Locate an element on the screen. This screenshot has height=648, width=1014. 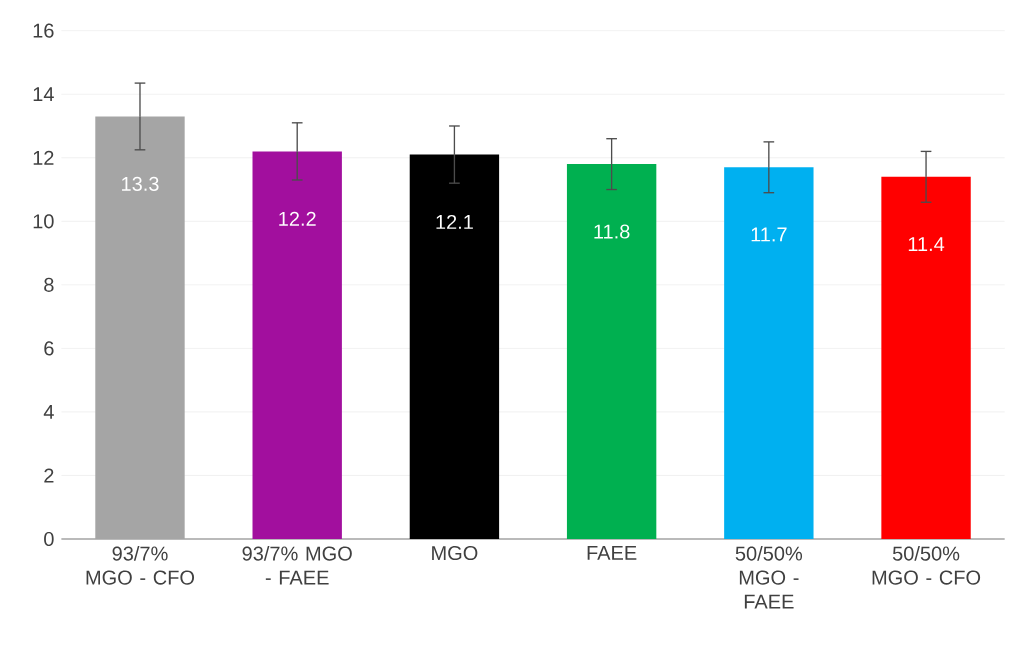
y-tick-label: 0 is located at coordinates (49, 538).